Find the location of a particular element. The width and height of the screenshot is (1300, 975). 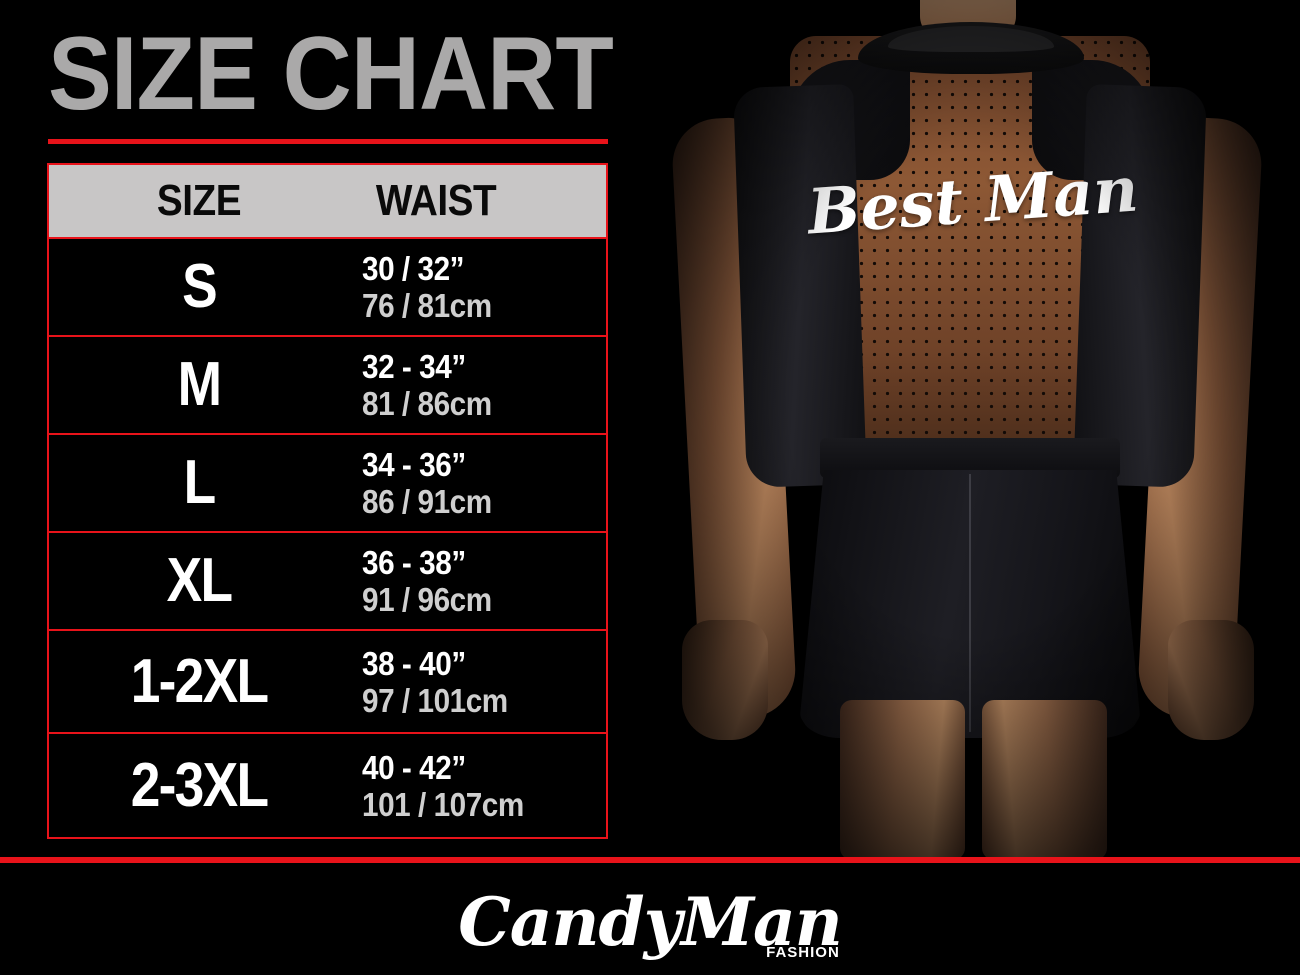

cell-waist: 40 - 42” 101 / 107cm is located at coordinates (477, 786).